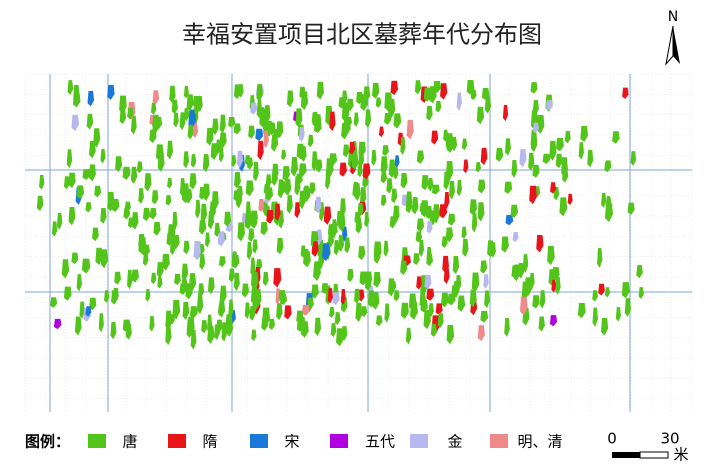 The height and width of the screenshot is (476, 719). Describe the element at coordinates (672, 37) in the screenshot. I see `north-arrow: N` at that location.